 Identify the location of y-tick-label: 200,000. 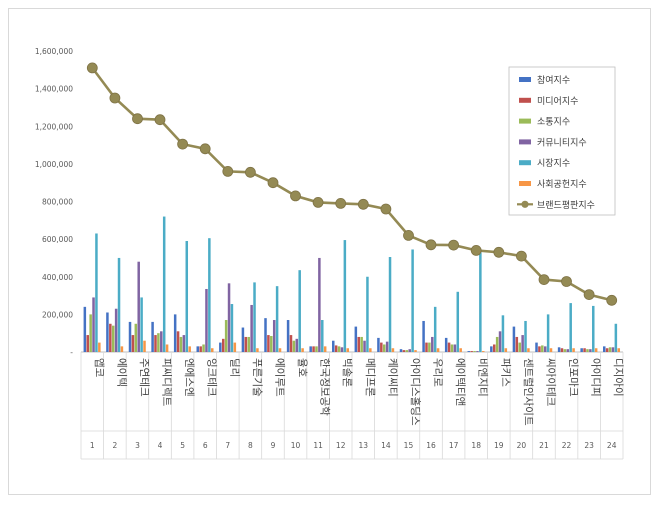
(57, 314).